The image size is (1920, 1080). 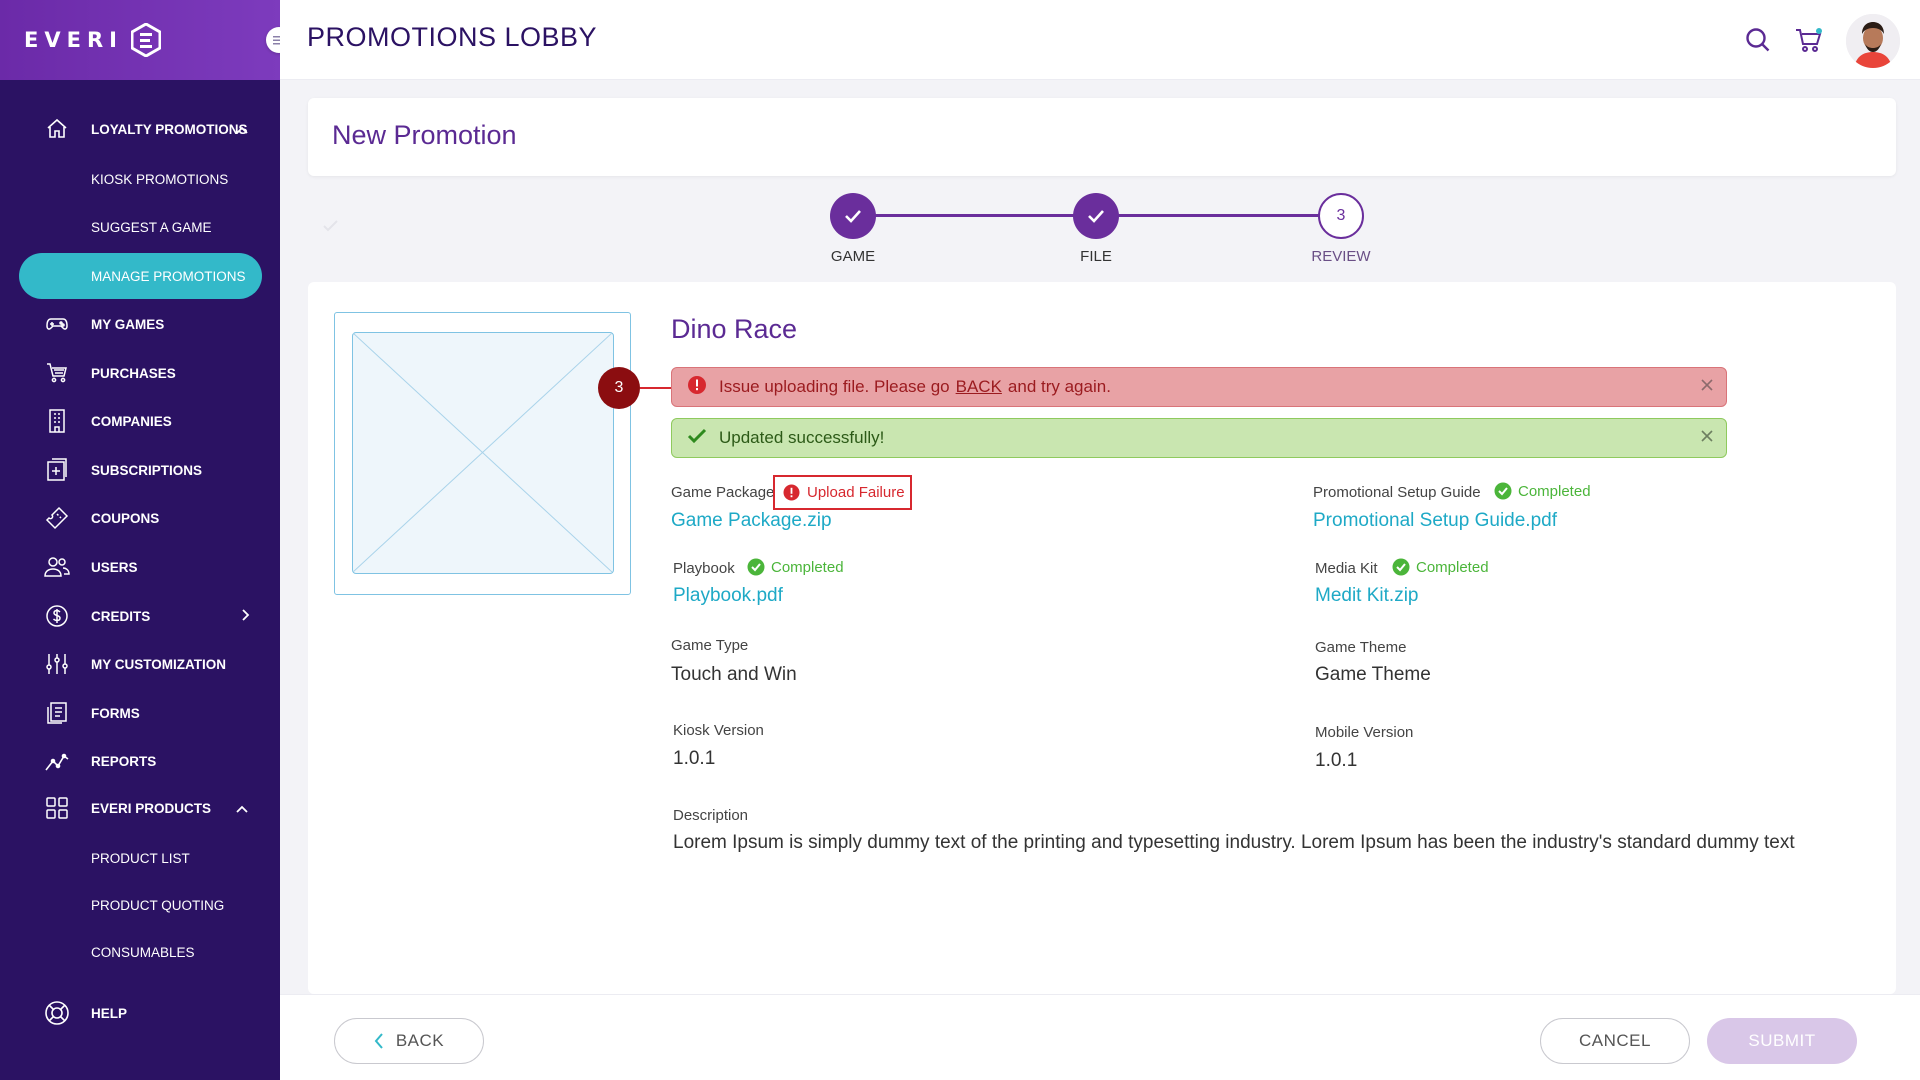 I want to click on dollar-icon, so click(x=57, y=616).